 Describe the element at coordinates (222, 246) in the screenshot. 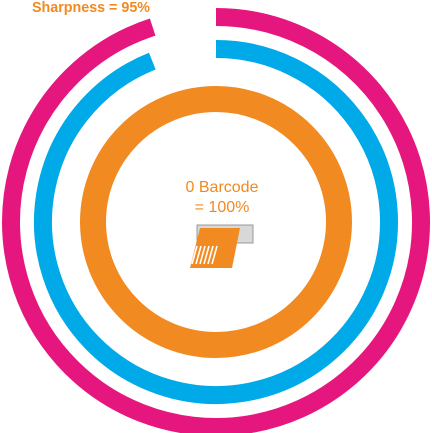

I see `barcode-icon` at that location.